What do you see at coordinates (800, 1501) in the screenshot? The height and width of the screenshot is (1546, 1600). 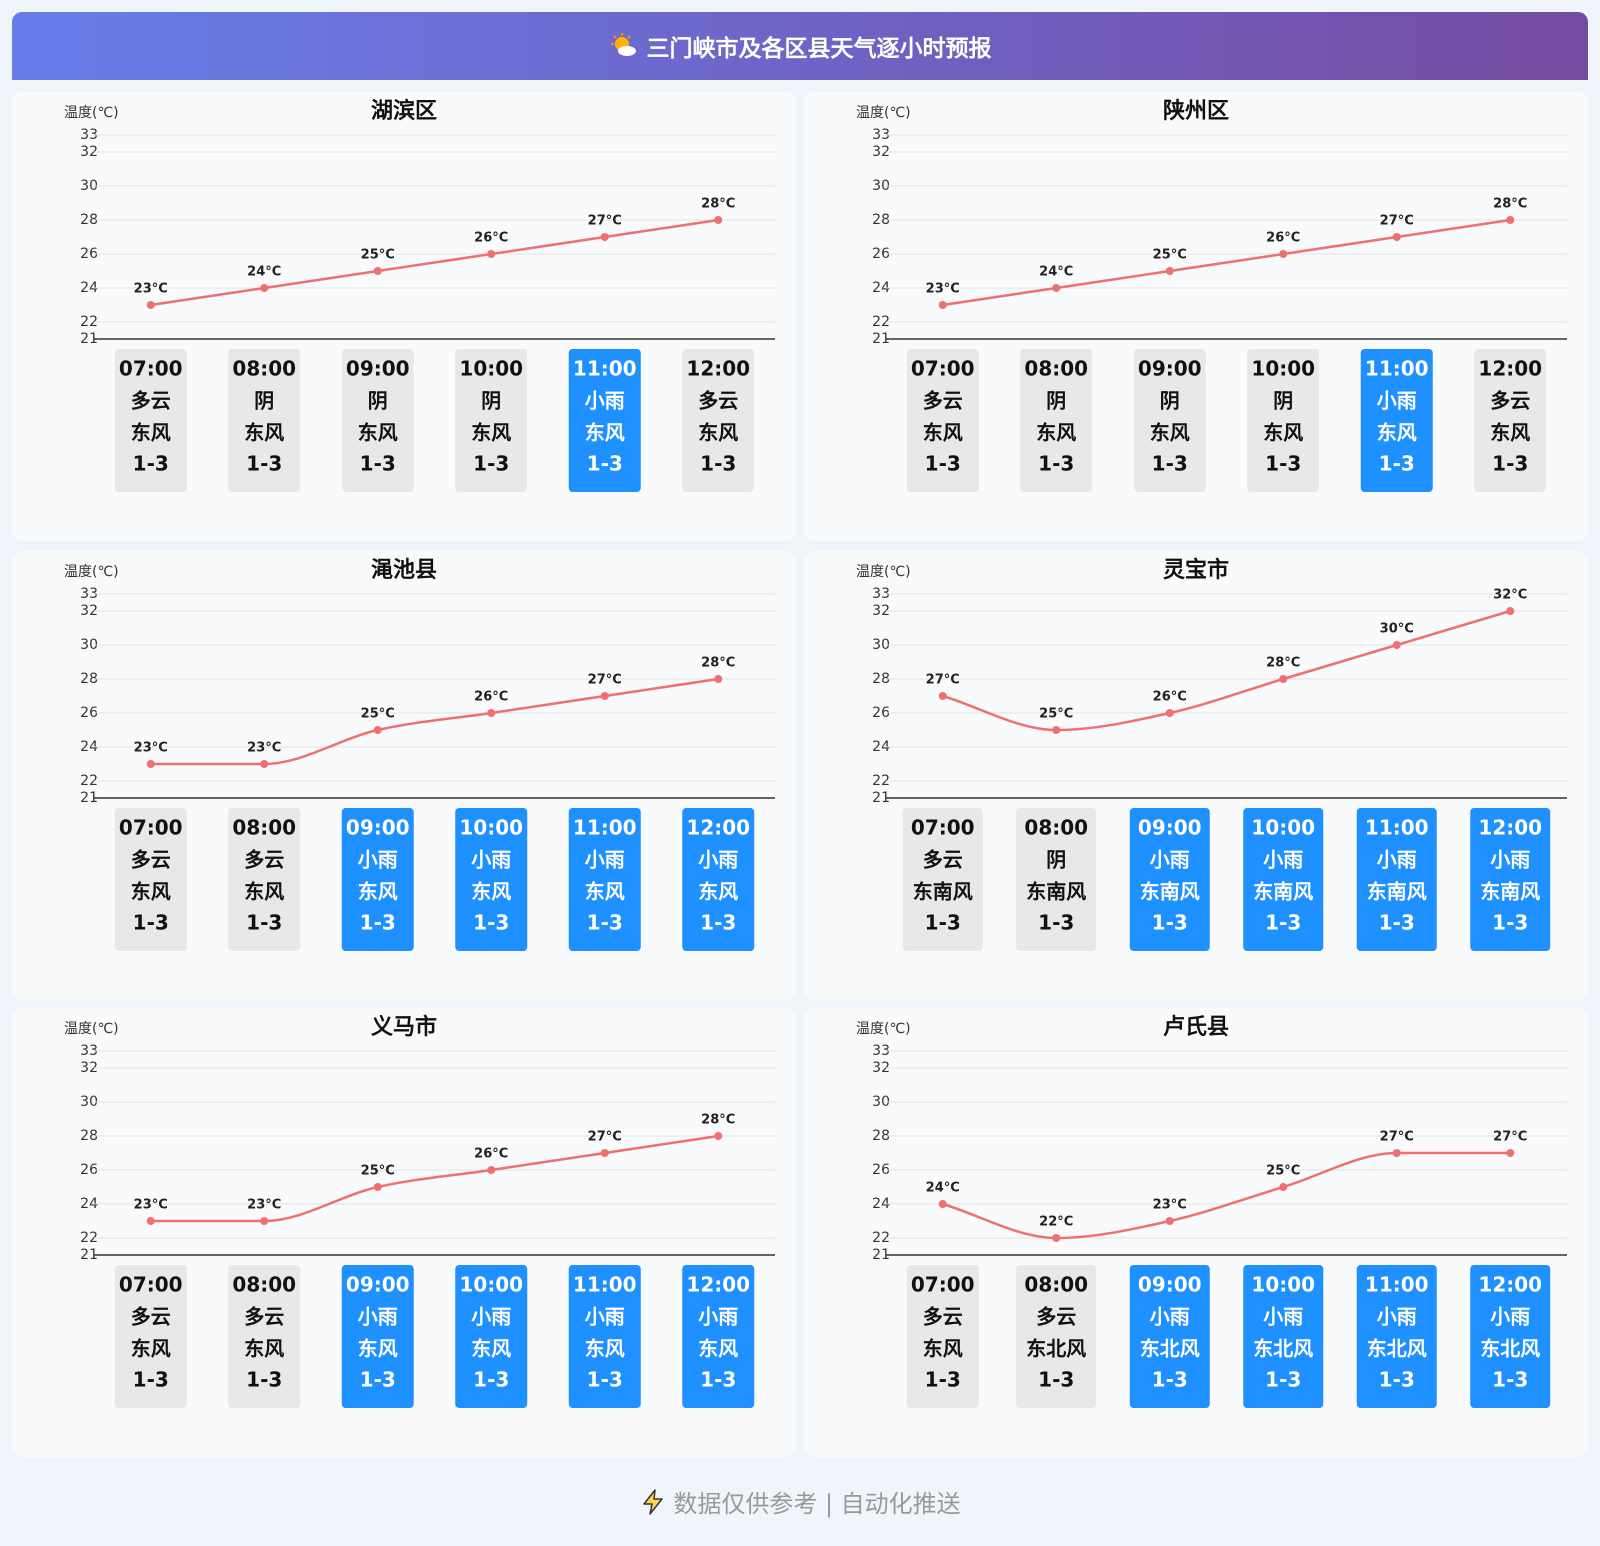 I see `footer: 数据仅供参考 | 自动化推送` at bounding box center [800, 1501].